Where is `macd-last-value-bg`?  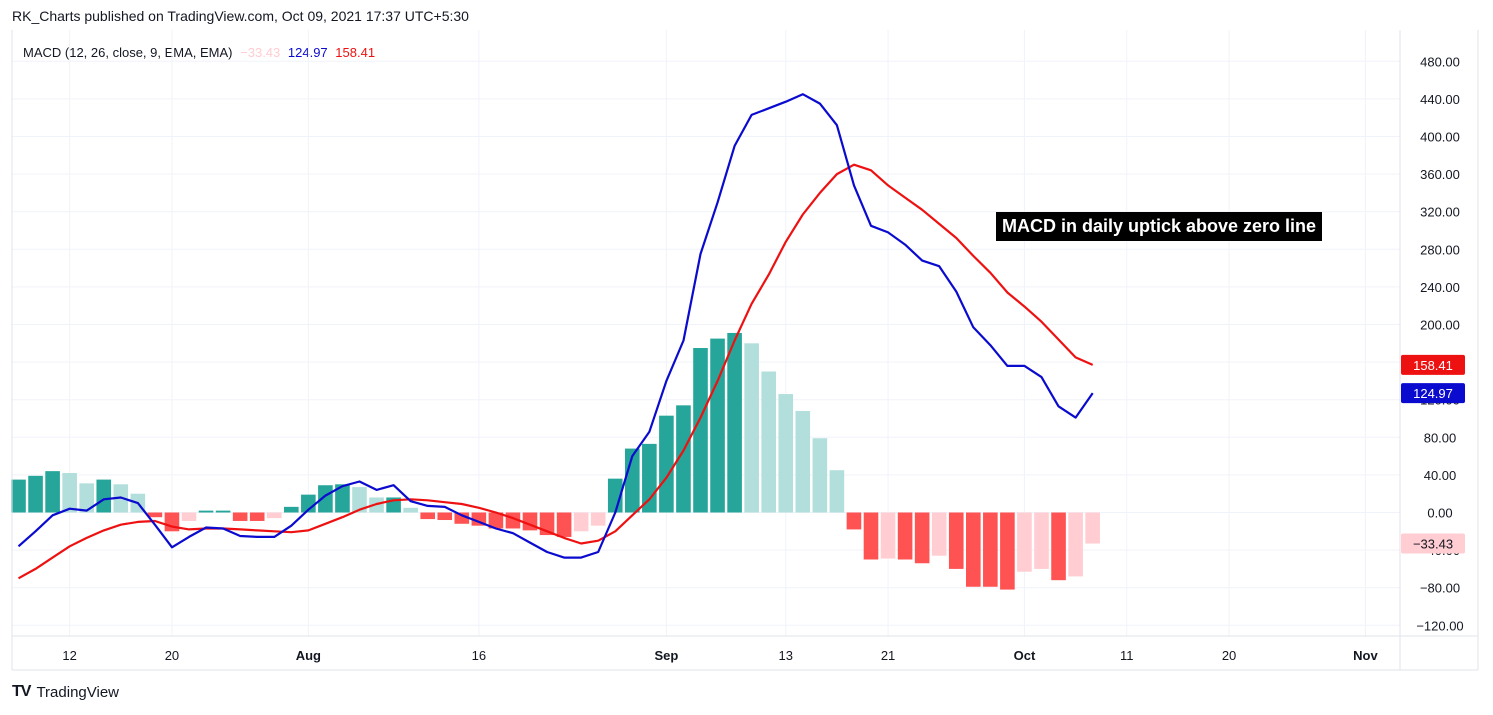 macd-last-value-bg is located at coordinates (1433, 393).